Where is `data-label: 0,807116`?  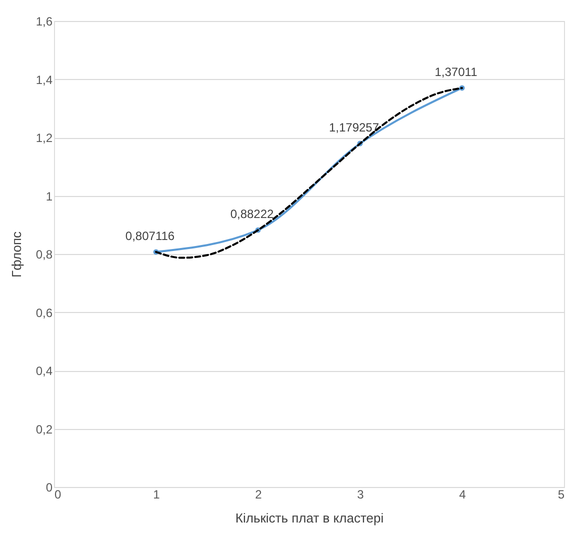
data-label: 0,807116 is located at coordinates (150, 235).